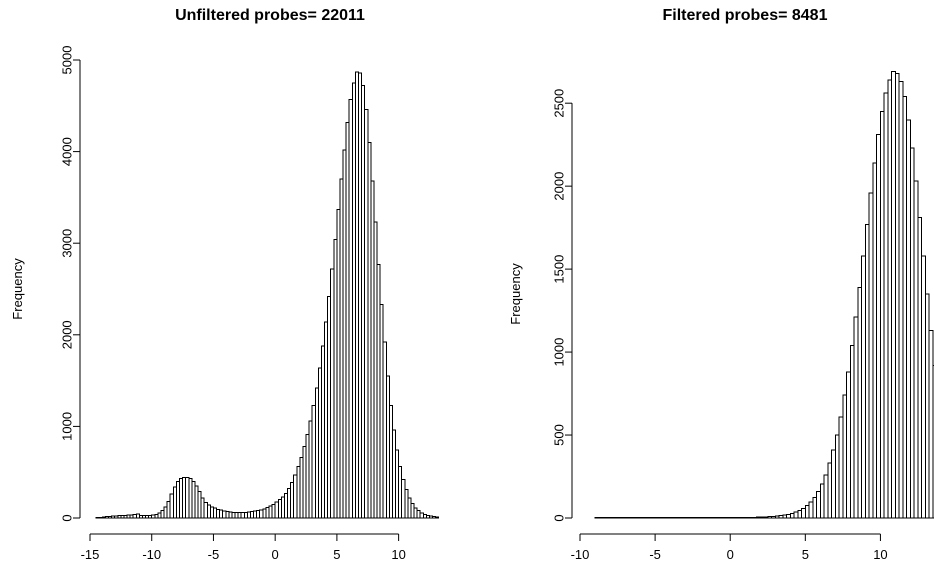 The width and height of the screenshot is (934, 582). Describe the element at coordinates (336, 554) in the screenshot. I see `x-tick-label-unfiltered: 5` at that location.